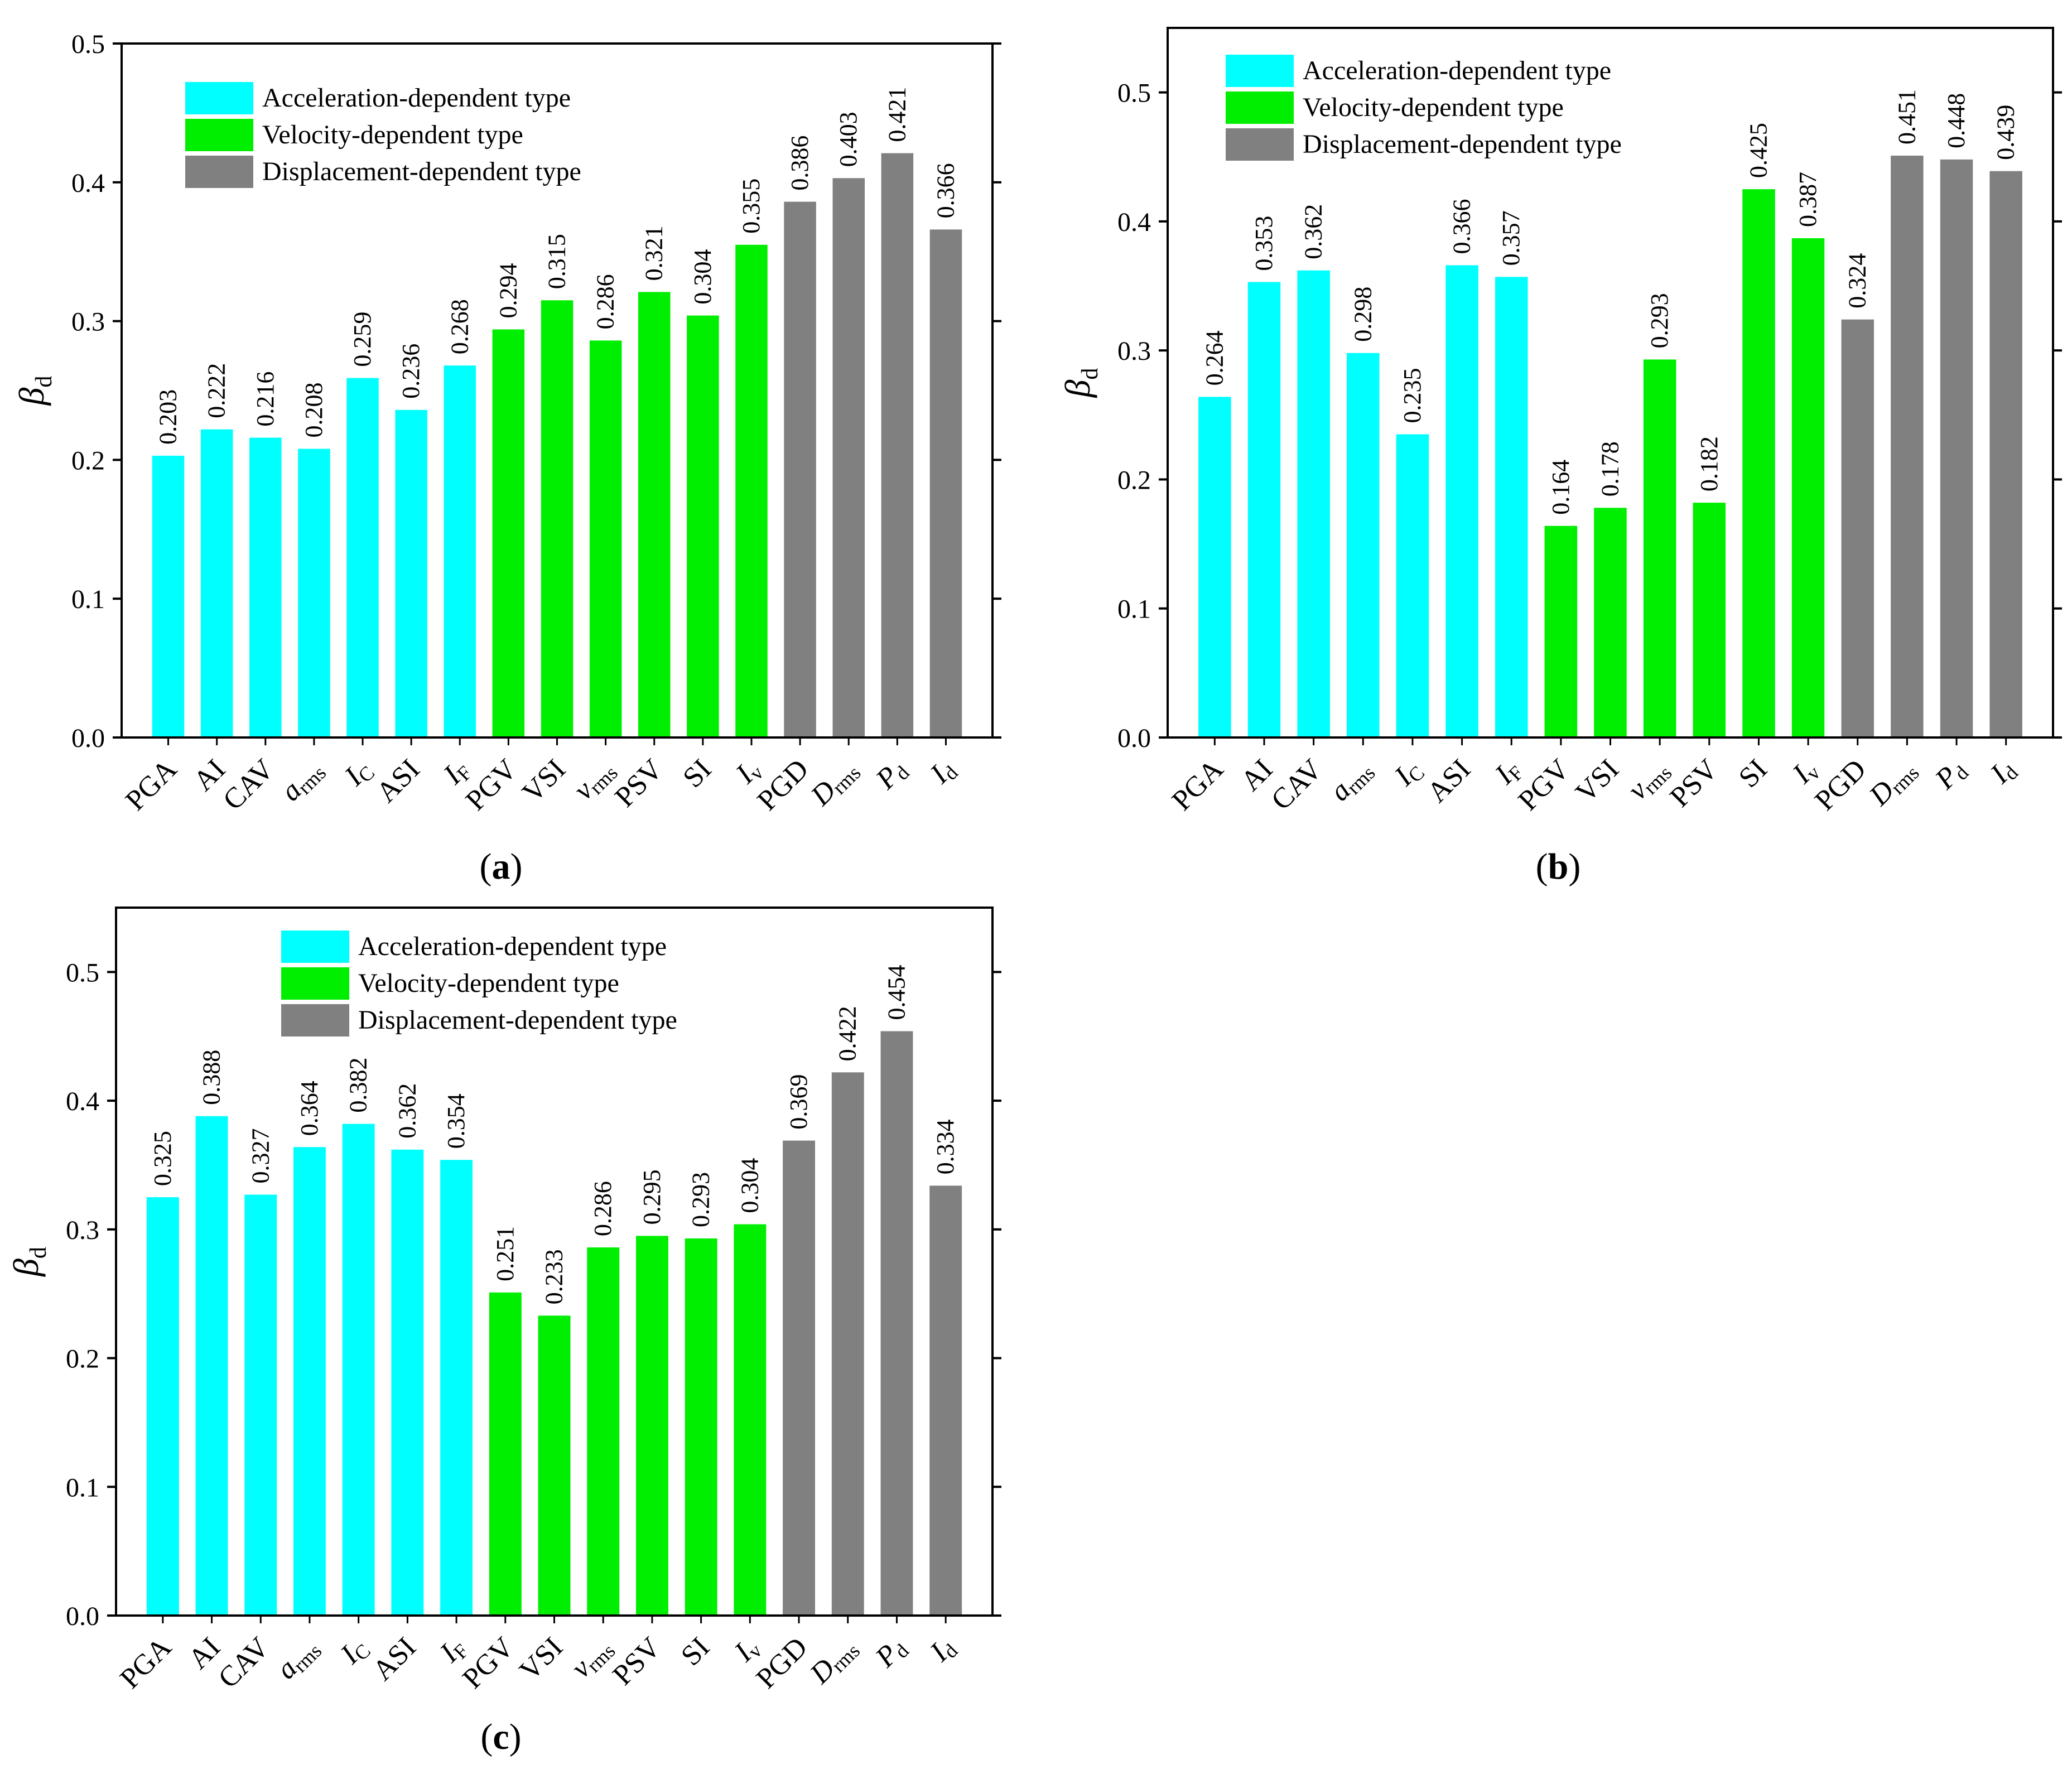  I want to click on category-label-c-10: PSV, so click(637, 1661).